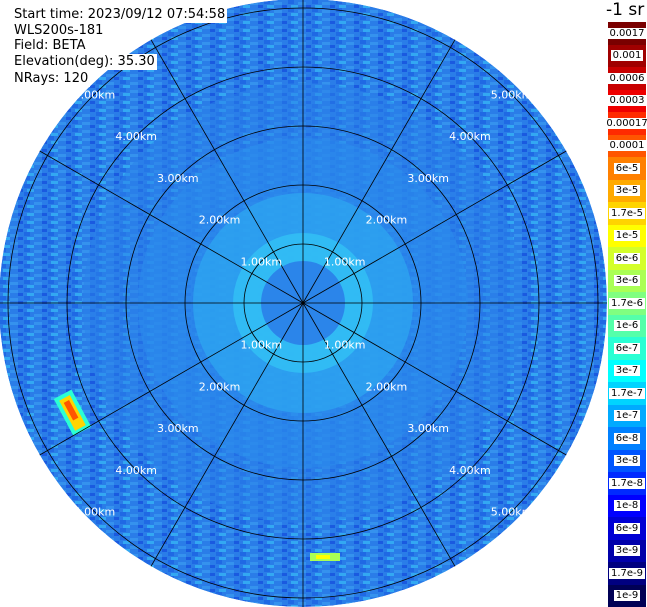 This screenshot has height=607, width=647. Describe the element at coordinates (84, 62) in the screenshot. I see `elevation-label: Elevation(deg): 35.30` at that location.